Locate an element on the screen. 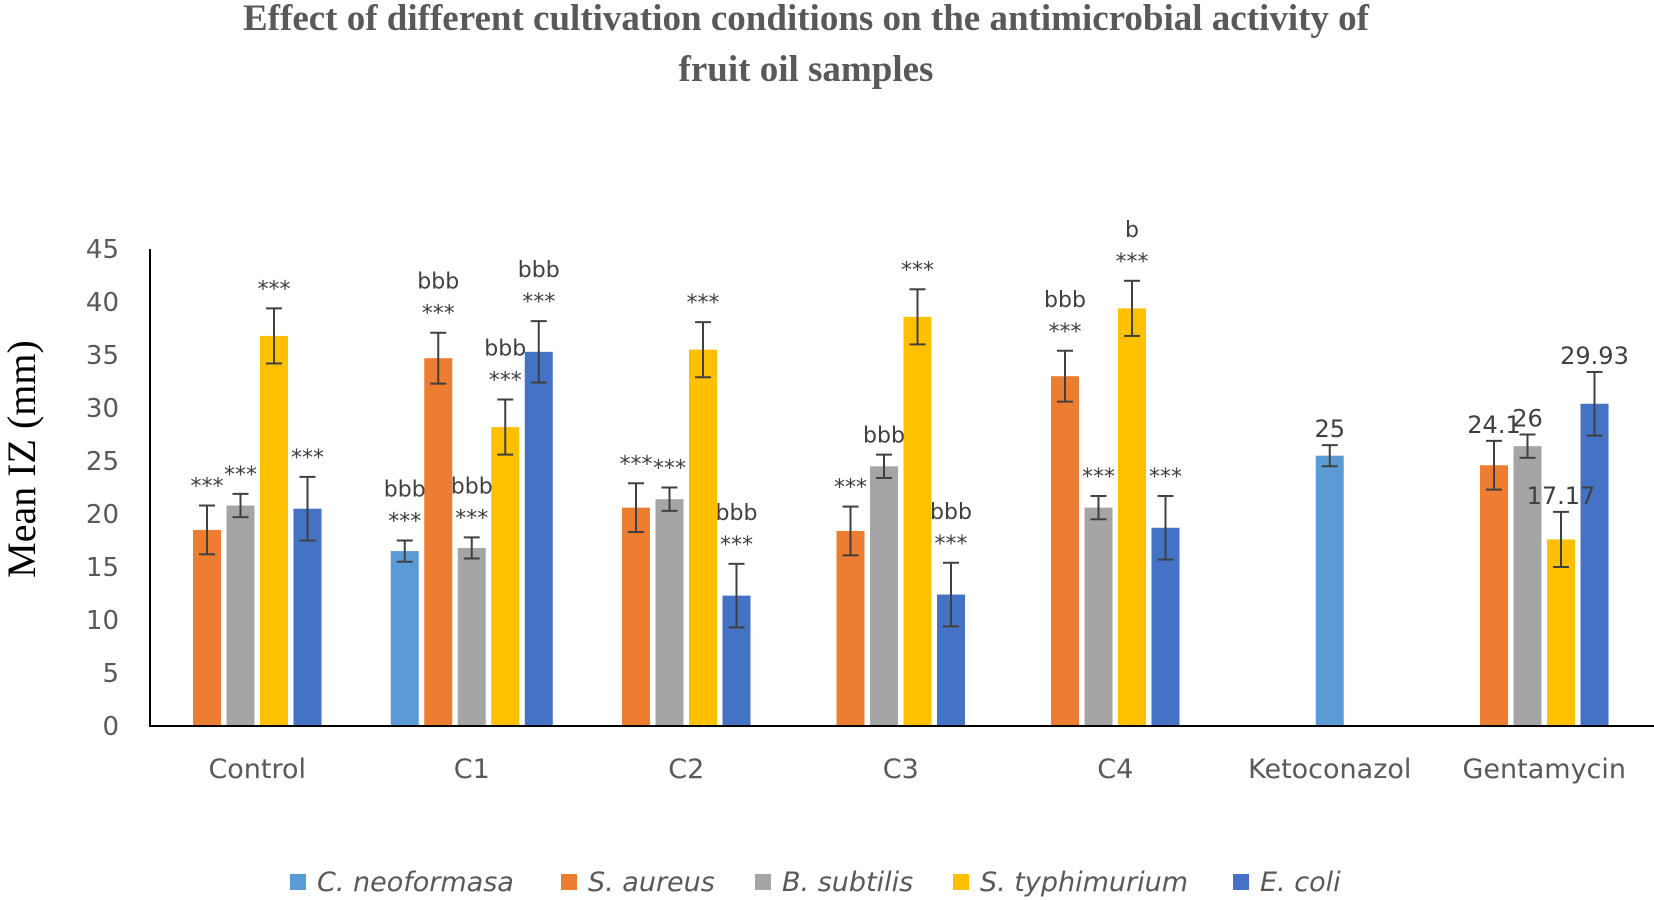  annotation-s-aureus-c4-1: bbb is located at coordinates (1065, 300).